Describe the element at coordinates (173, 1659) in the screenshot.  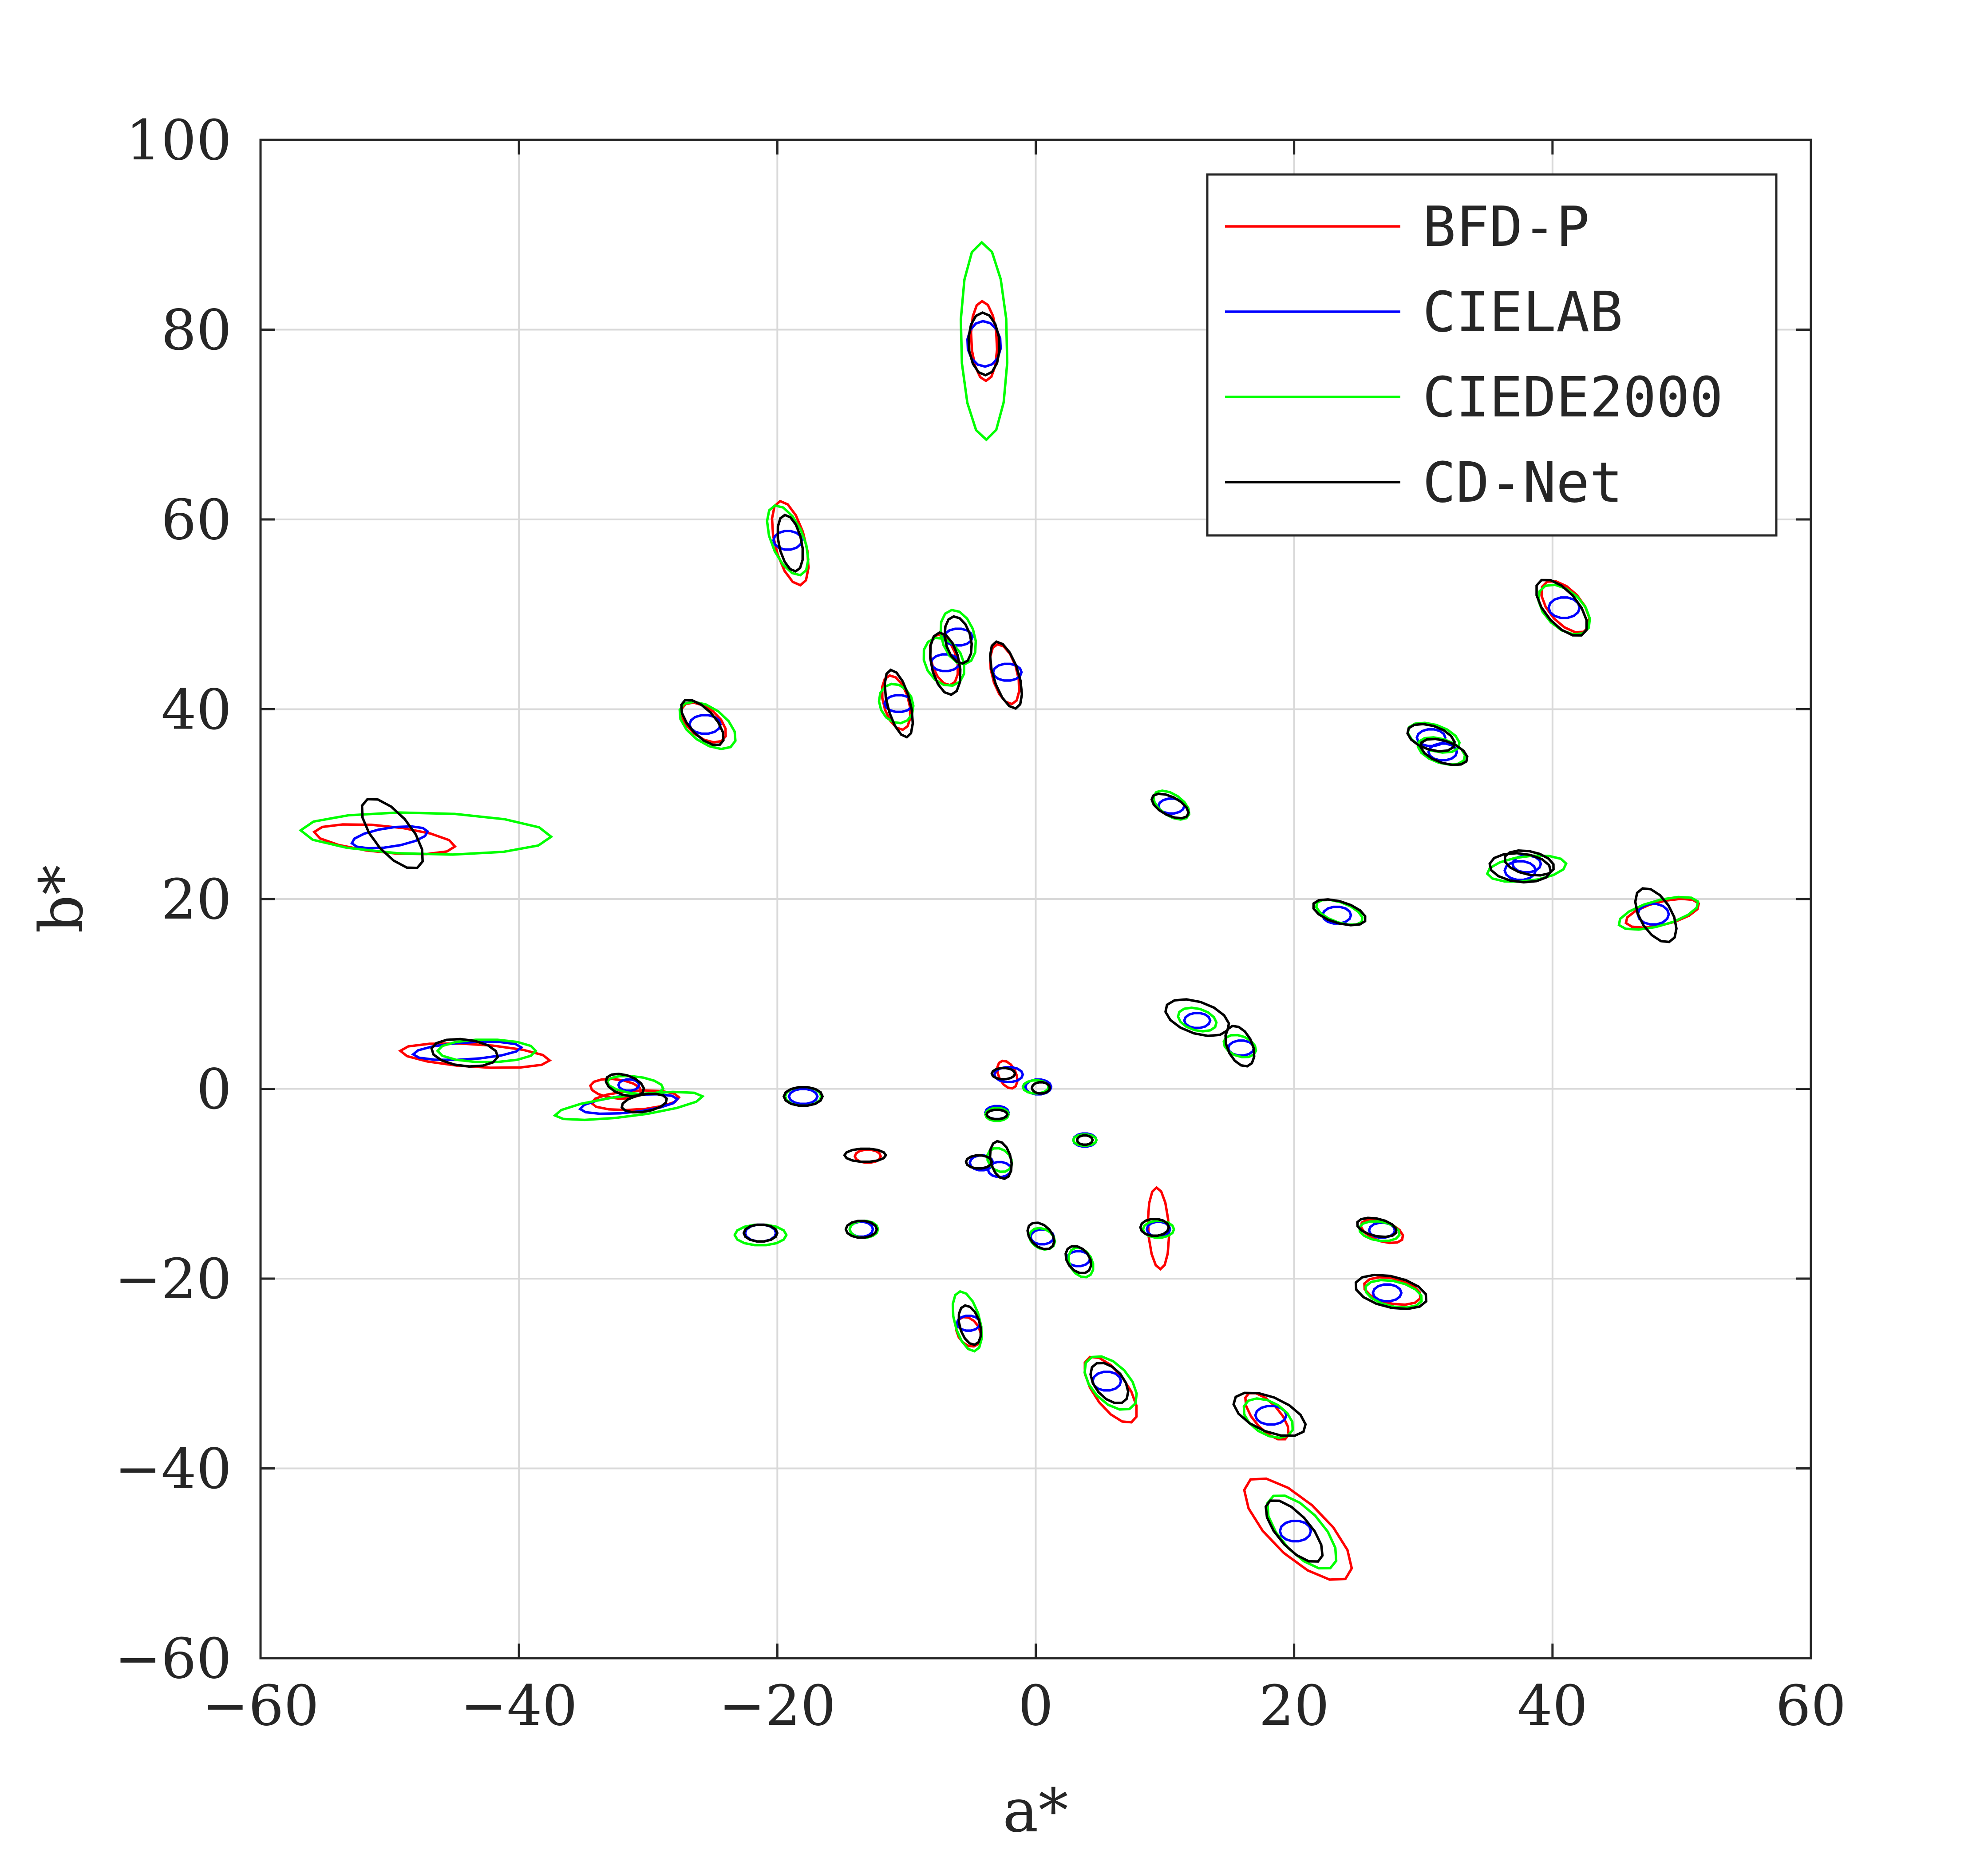
I see `y-tick-label: −60` at that location.